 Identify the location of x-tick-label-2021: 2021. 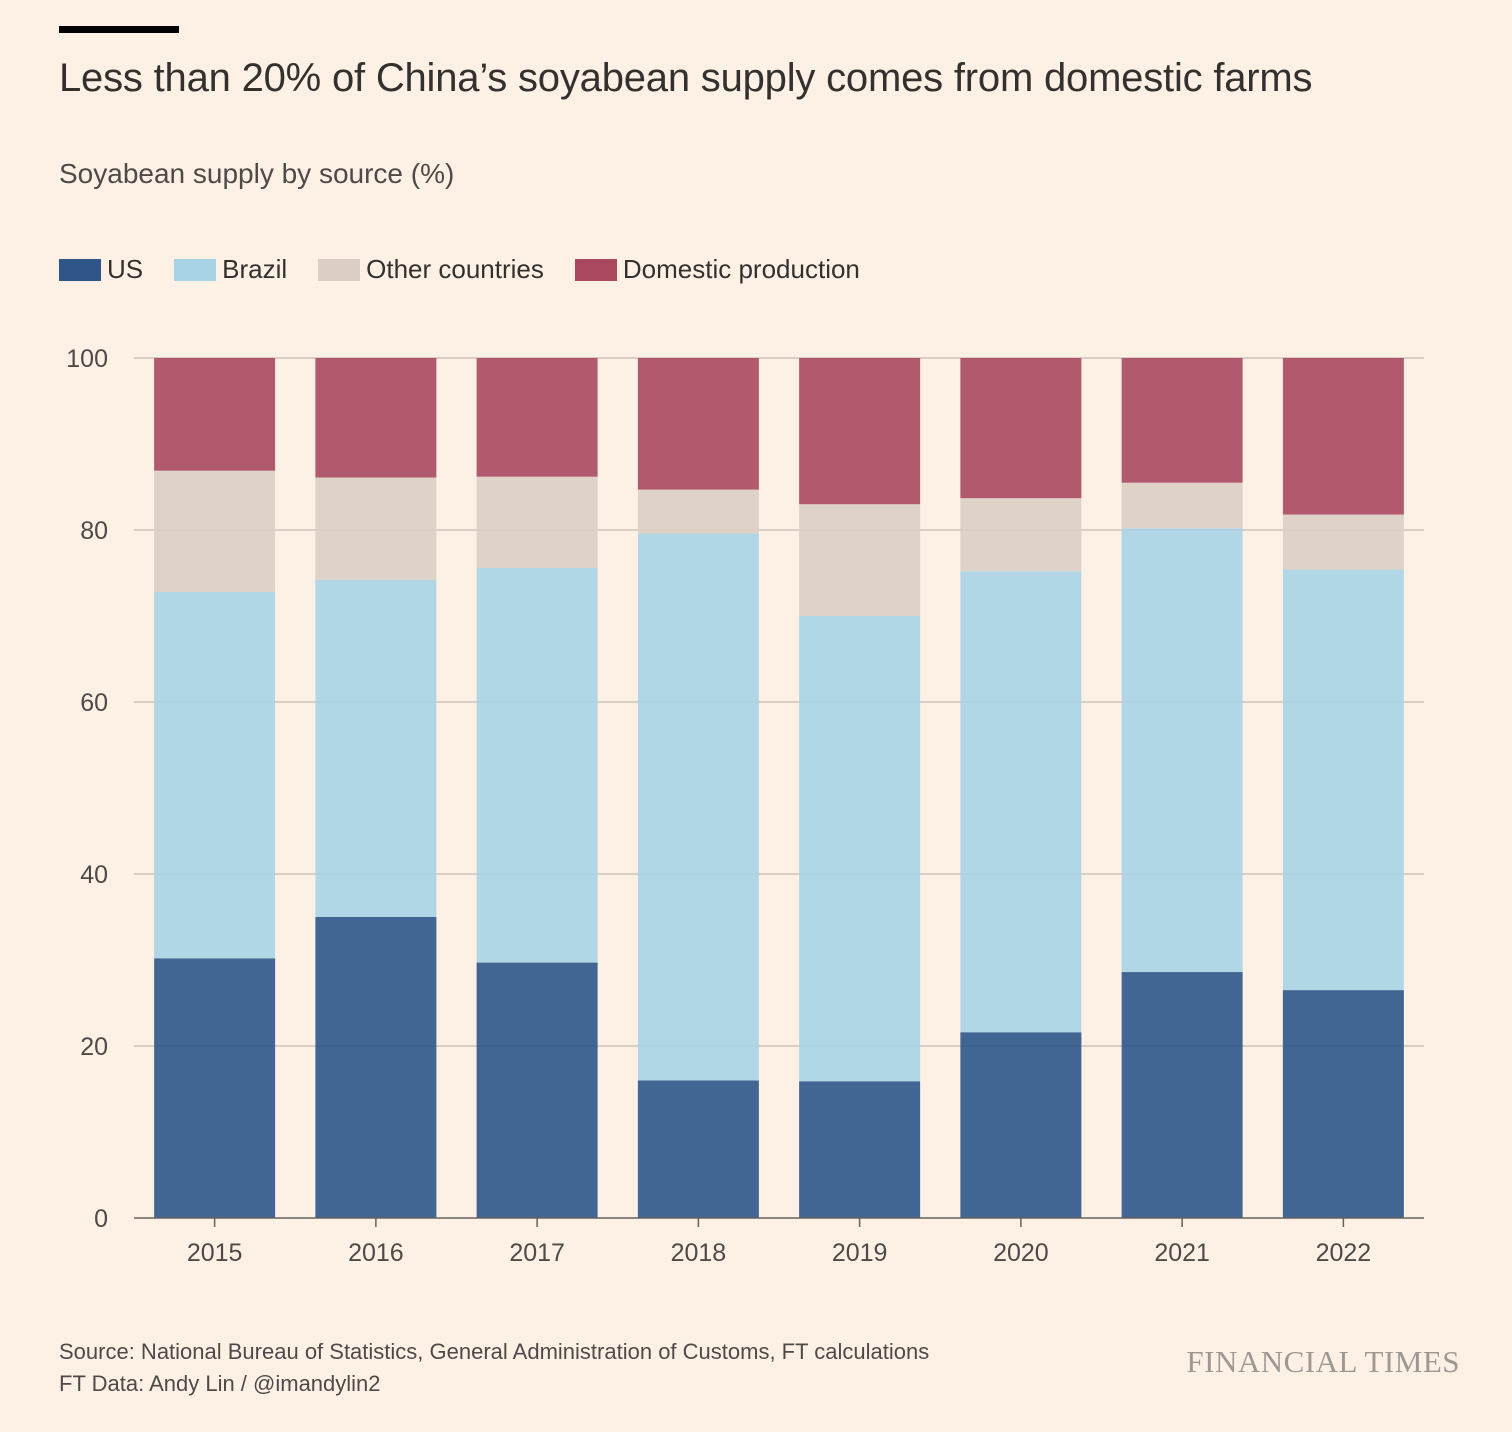
(1182, 1253).